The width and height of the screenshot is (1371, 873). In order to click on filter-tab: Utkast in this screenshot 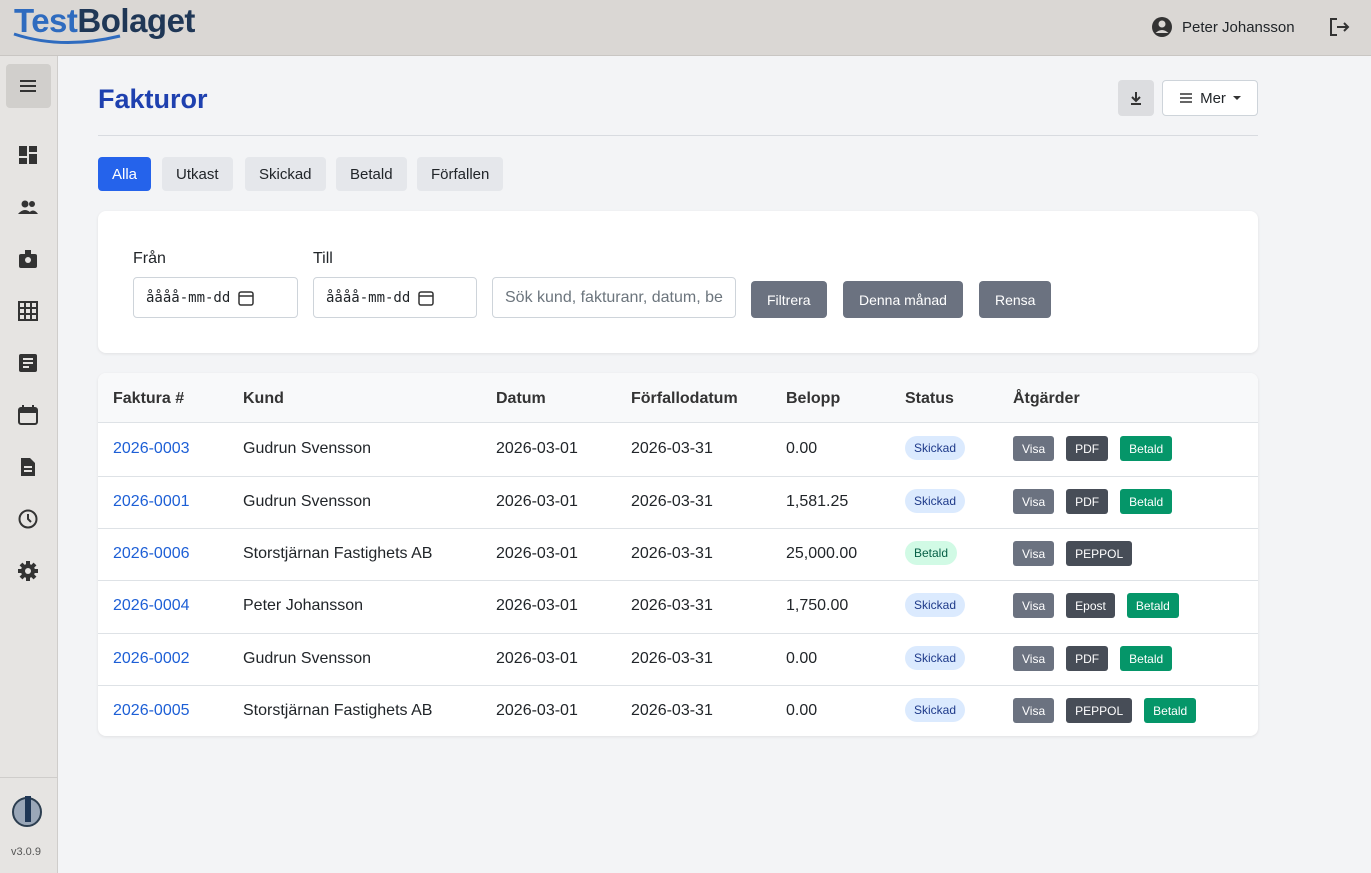, I will do `click(197, 174)`.